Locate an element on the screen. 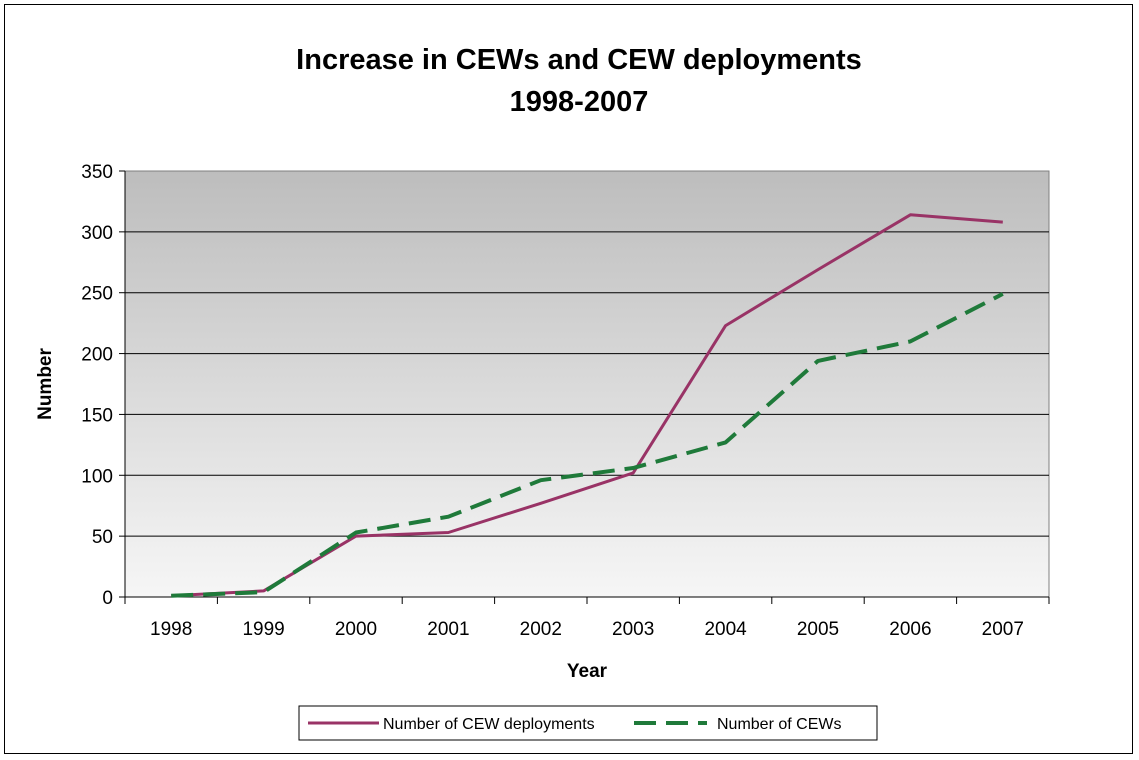  x-axis-title: Year is located at coordinates (587, 671).